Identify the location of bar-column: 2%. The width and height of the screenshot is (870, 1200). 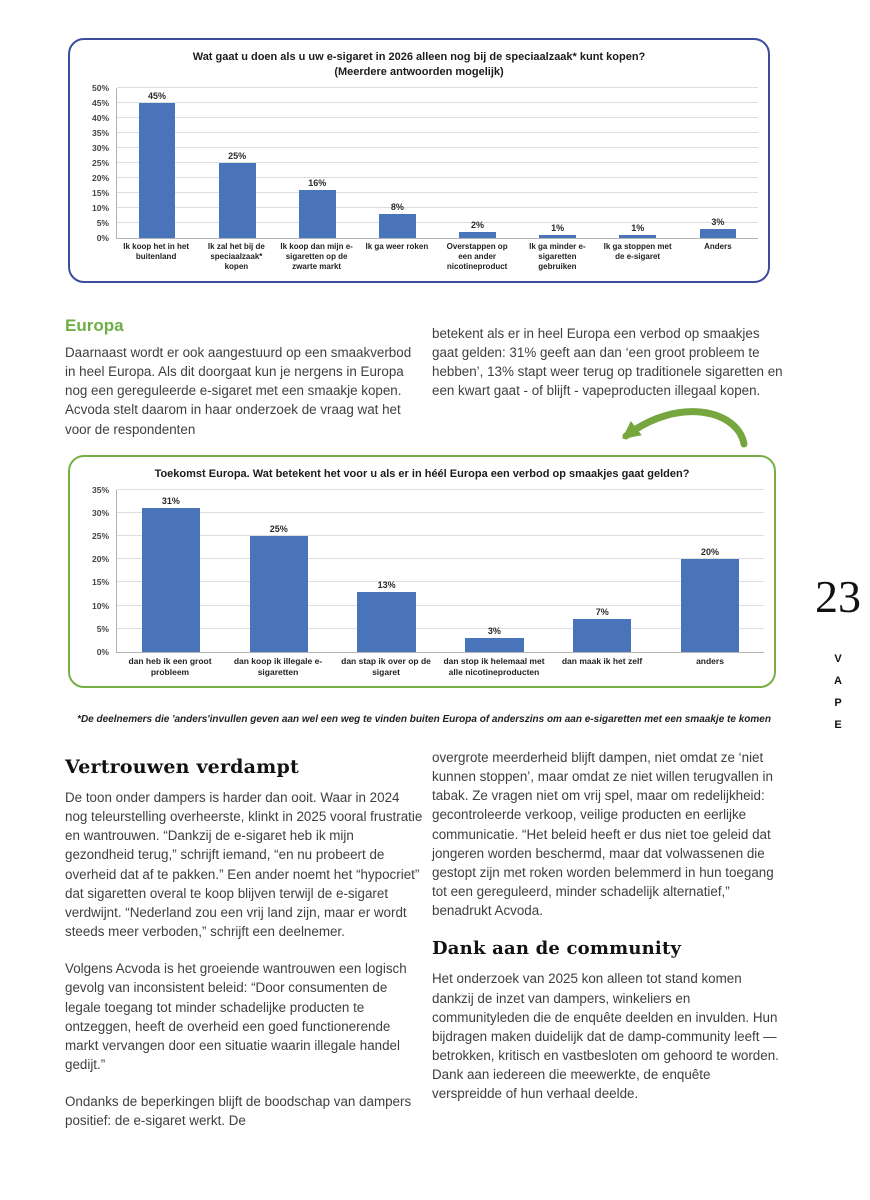
(478, 163).